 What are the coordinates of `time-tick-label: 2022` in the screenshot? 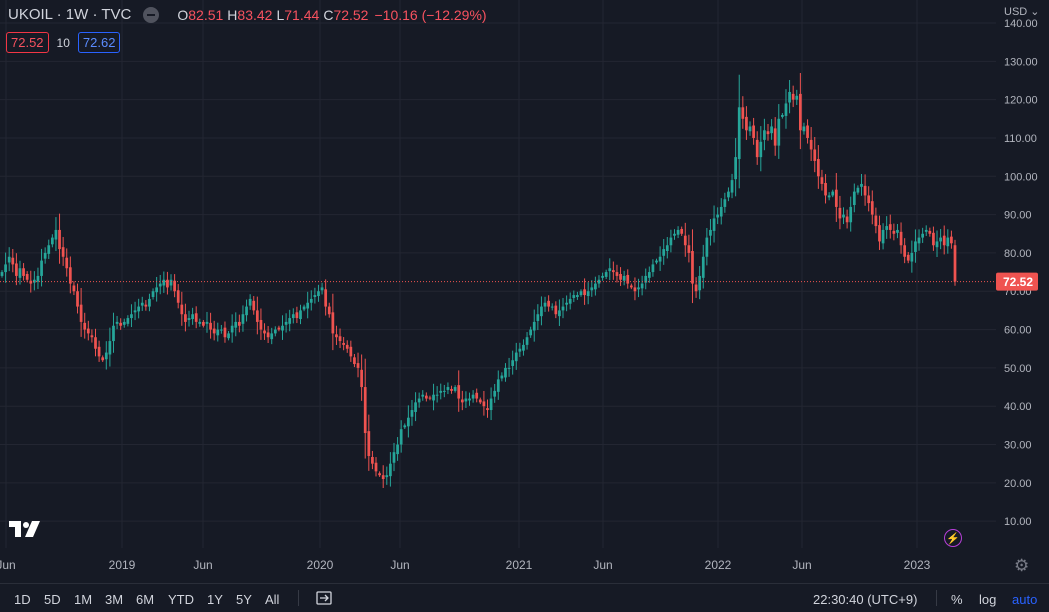 It's located at (718, 565).